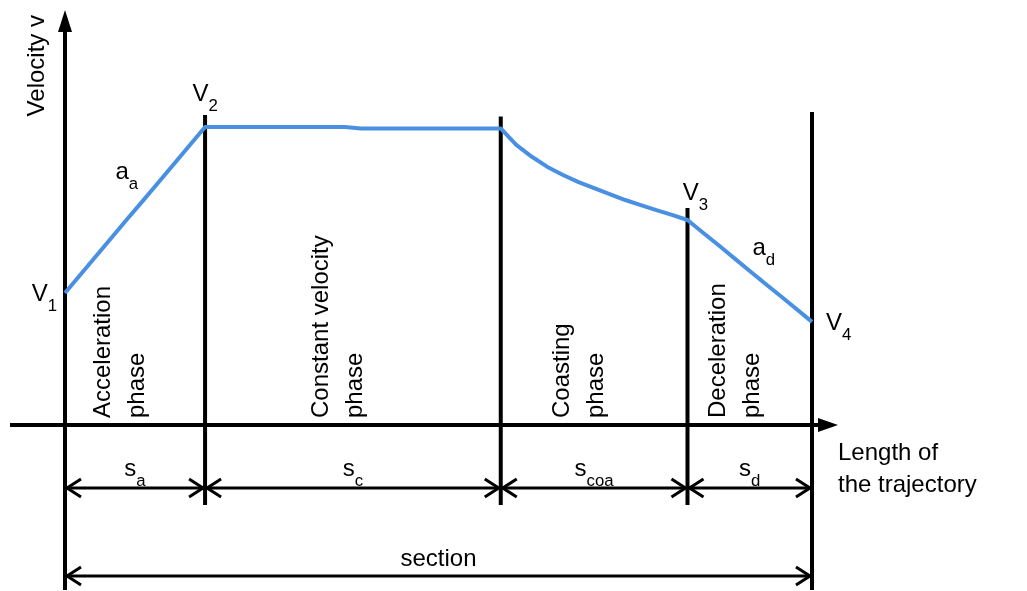 The width and height of the screenshot is (1027, 591). What do you see at coordinates (127, 174) in the screenshot?
I see `annotation: a$_{a}$` at bounding box center [127, 174].